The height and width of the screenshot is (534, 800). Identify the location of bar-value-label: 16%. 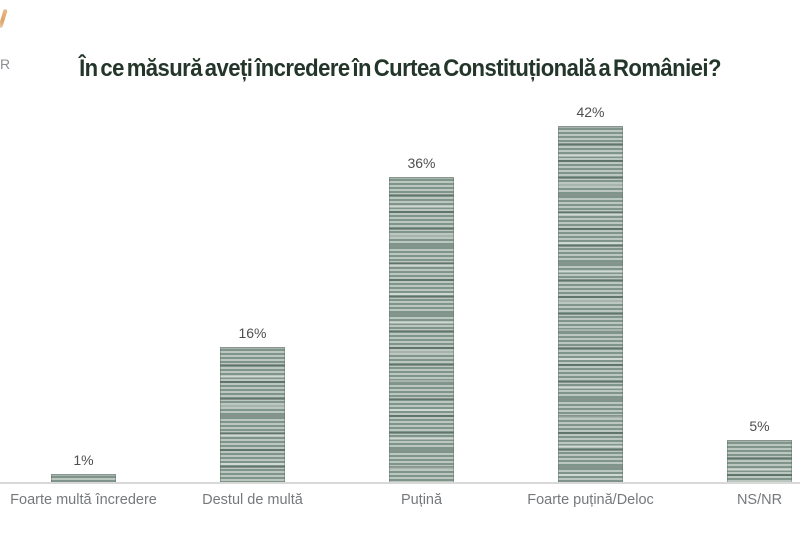
(252, 333).